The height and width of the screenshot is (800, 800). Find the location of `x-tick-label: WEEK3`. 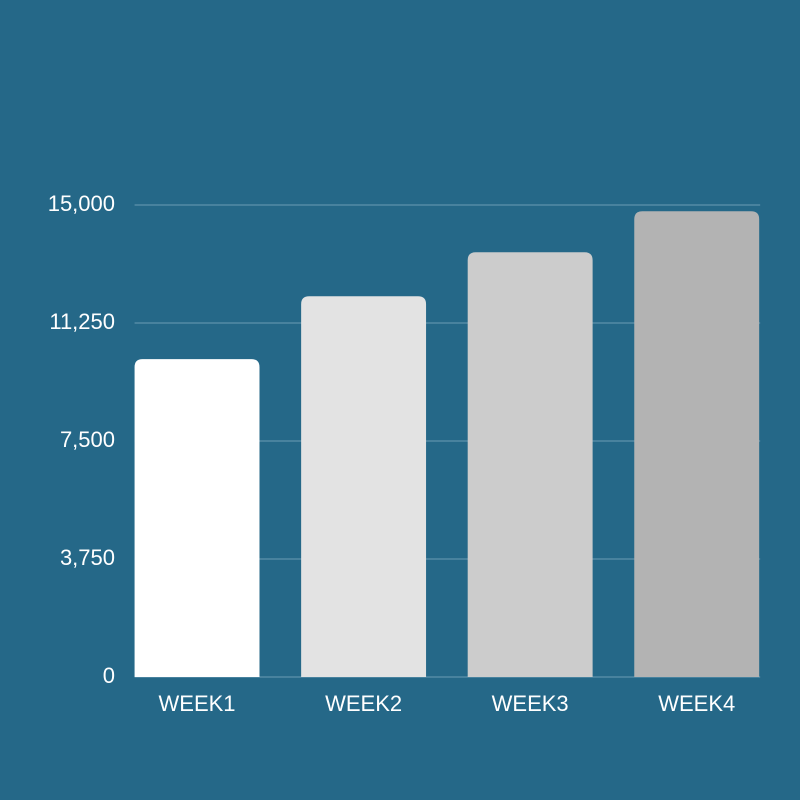

x-tick-label: WEEK3 is located at coordinates (530, 703).